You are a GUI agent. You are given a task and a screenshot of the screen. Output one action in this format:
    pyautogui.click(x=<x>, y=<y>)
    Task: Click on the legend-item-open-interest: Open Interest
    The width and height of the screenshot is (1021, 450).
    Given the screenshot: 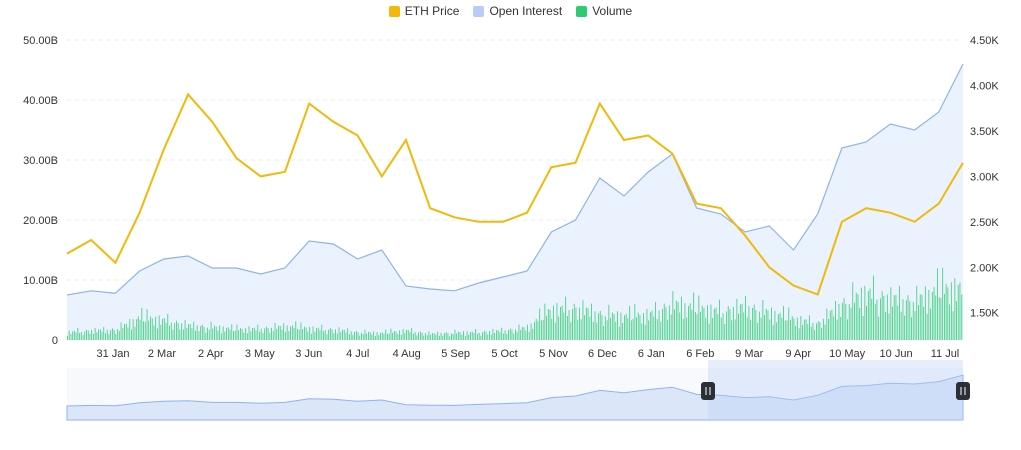 What is the action you would take?
    pyautogui.click(x=517, y=11)
    